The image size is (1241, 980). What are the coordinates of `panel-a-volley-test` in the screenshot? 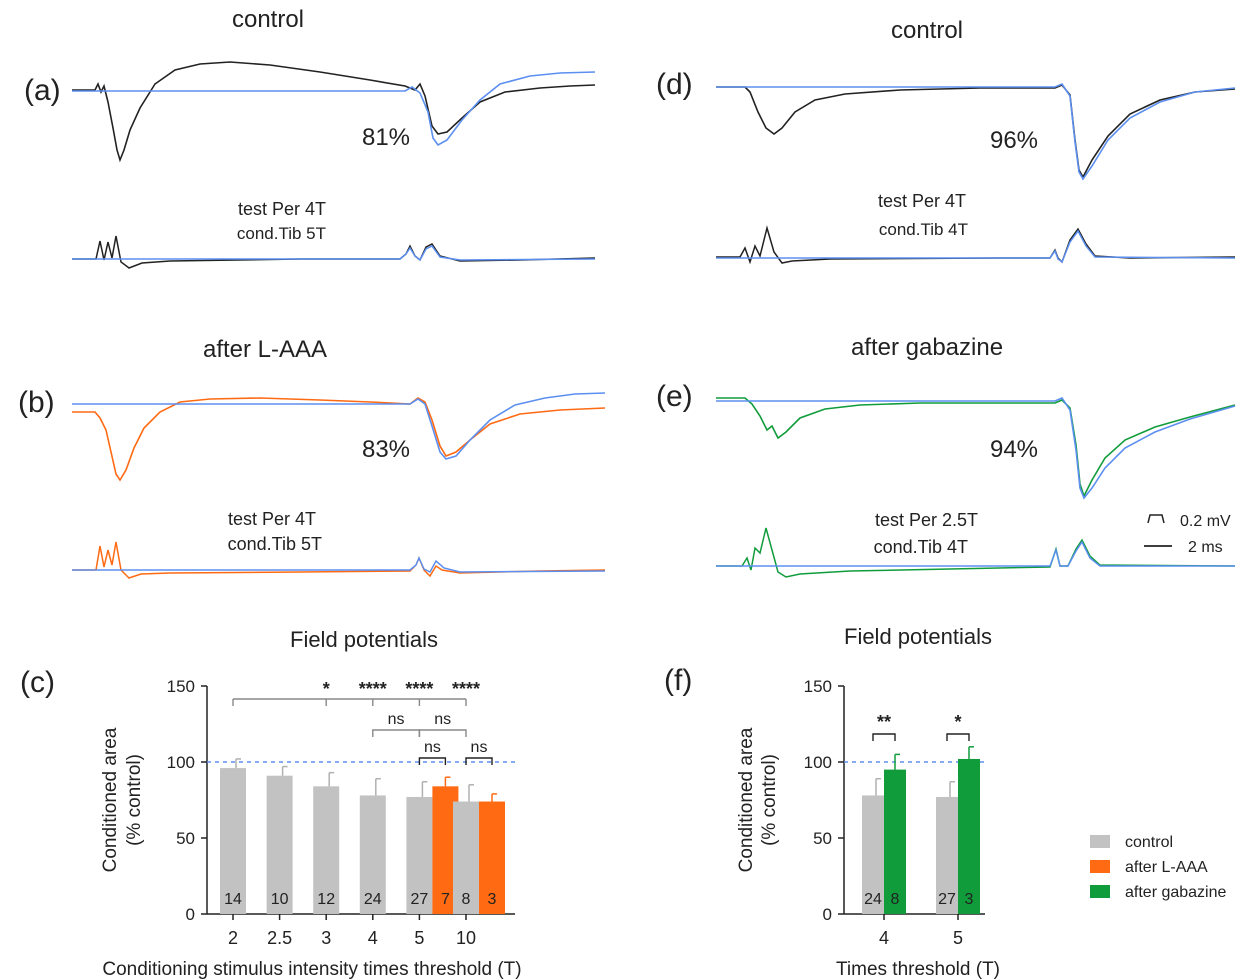 It's located at (334, 253).